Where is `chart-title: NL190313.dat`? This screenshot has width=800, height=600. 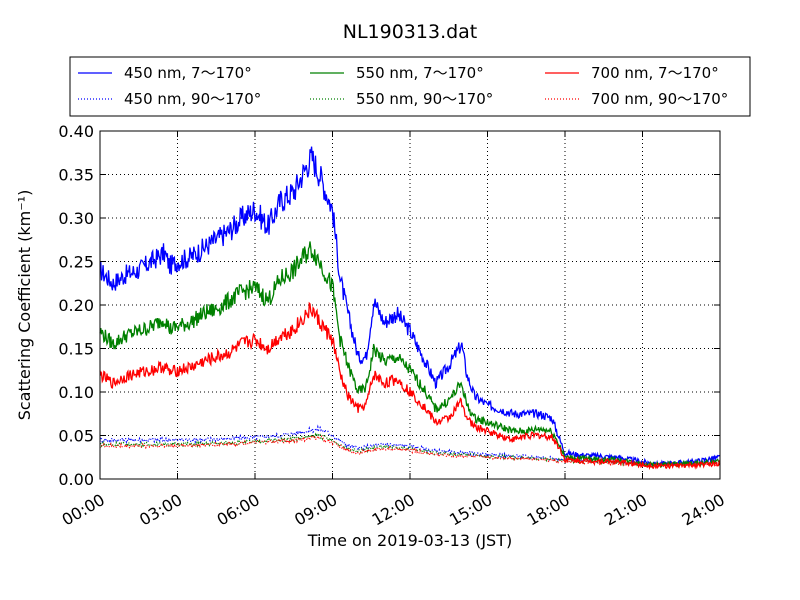
chart-title: NL190313.dat is located at coordinates (410, 32).